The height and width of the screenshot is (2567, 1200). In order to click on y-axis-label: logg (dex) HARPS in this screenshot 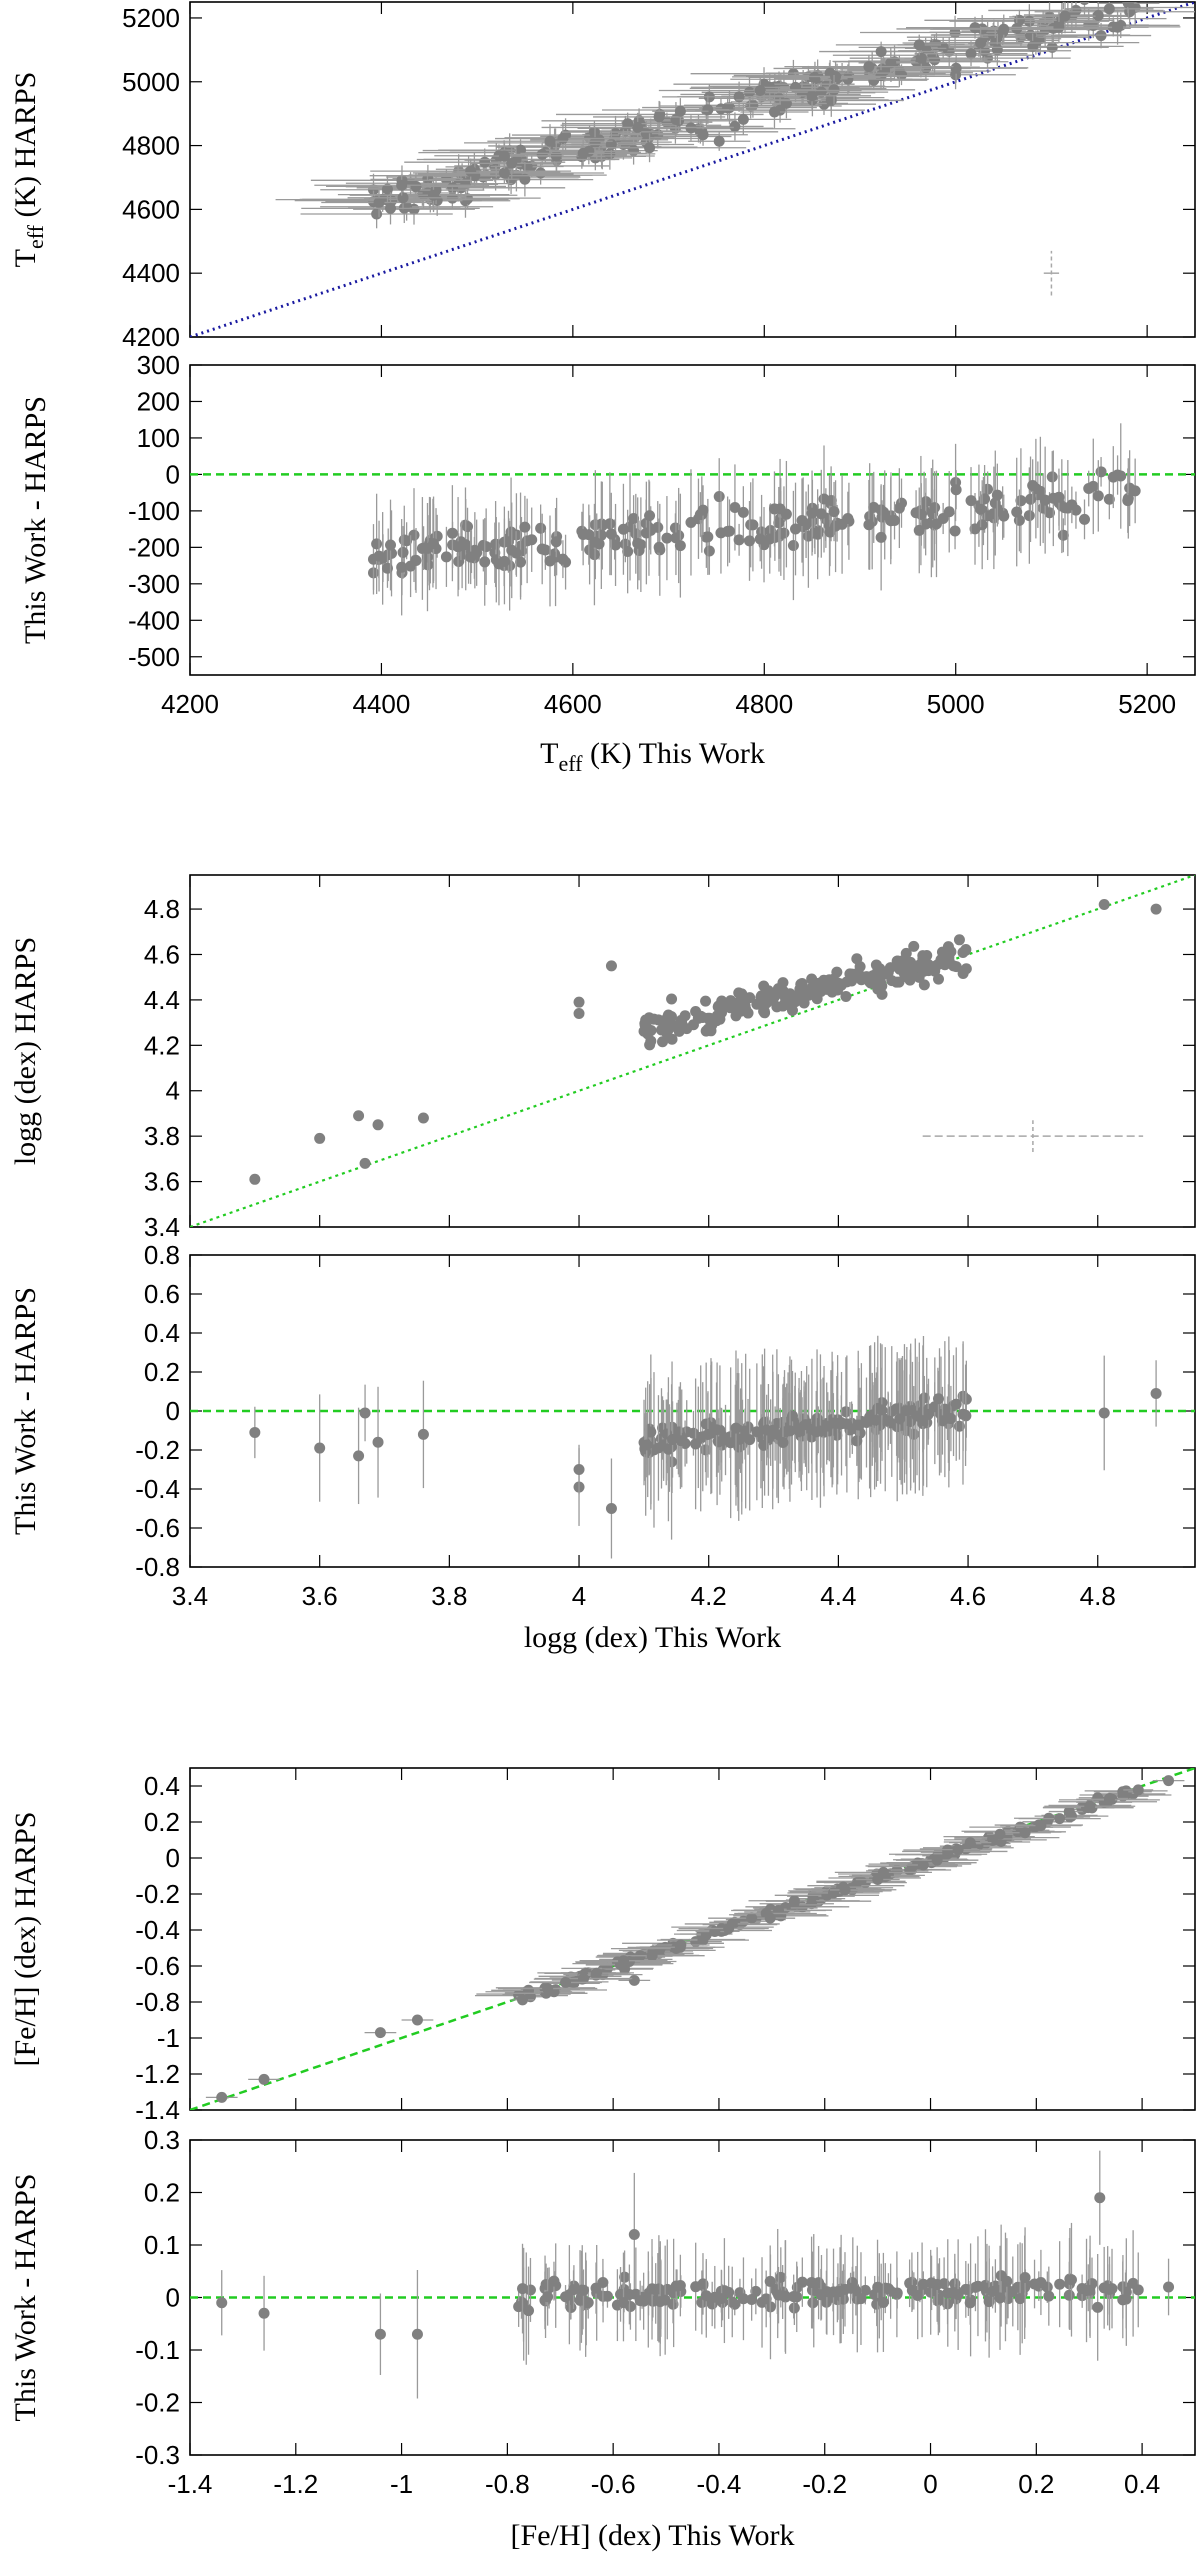, I will do `click(25, 1051)`.